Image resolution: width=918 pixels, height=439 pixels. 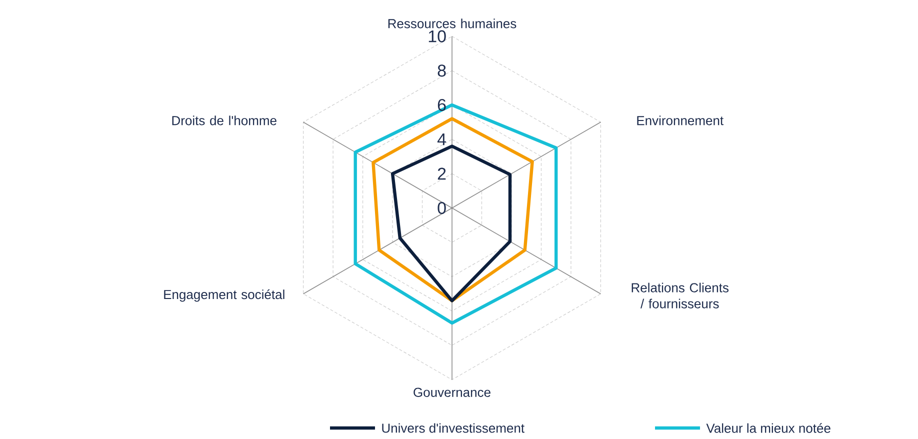 What do you see at coordinates (680, 121) in the screenshot?
I see `spoke-label: Environnement` at bounding box center [680, 121].